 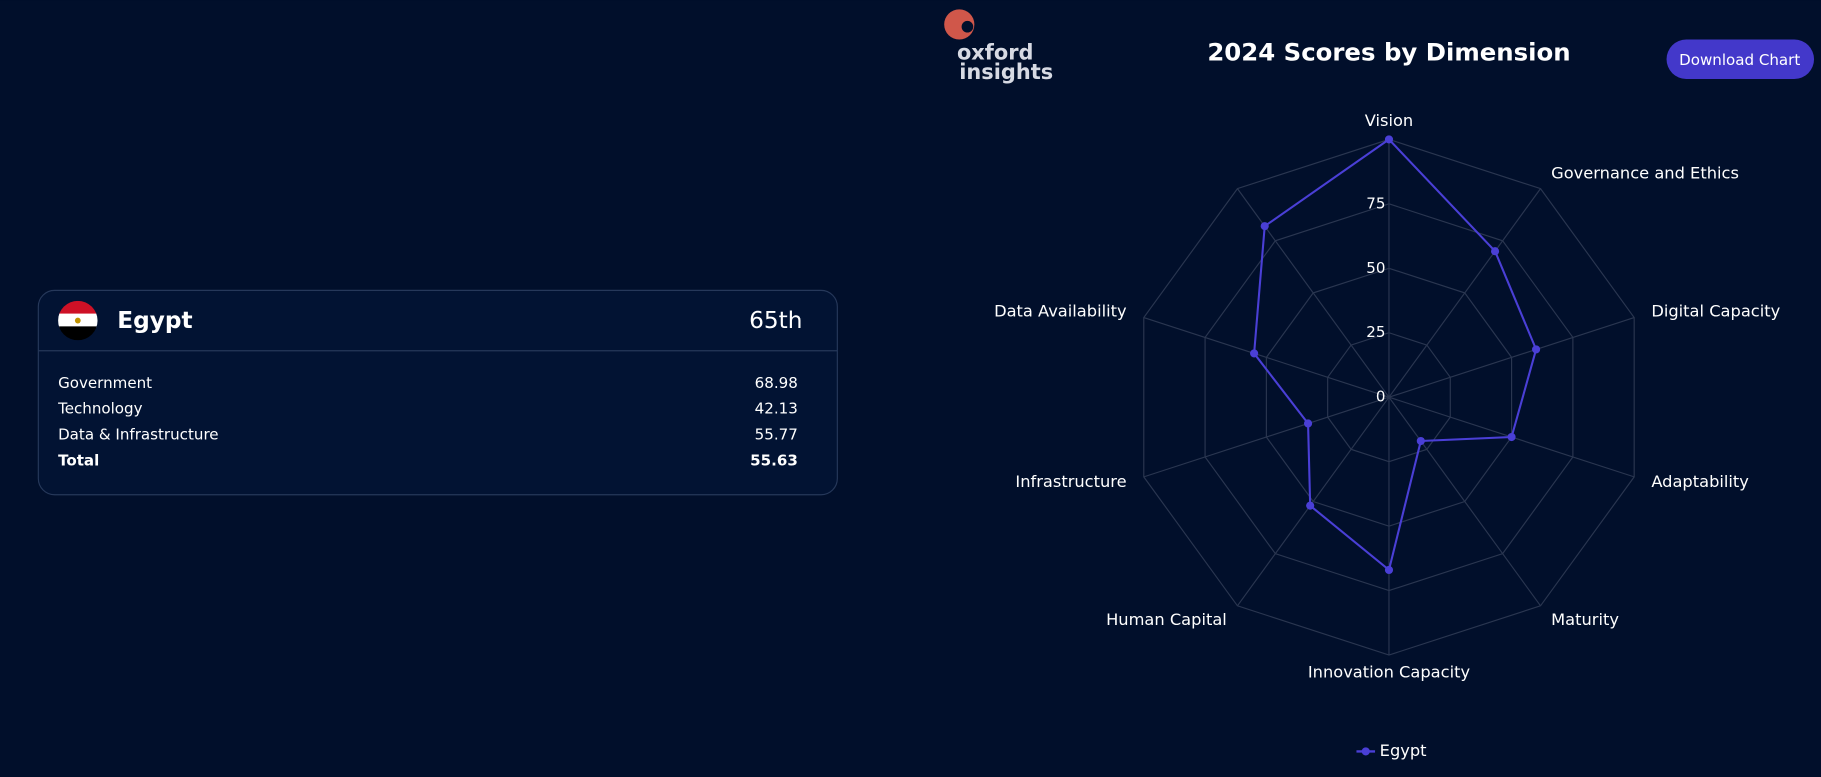 I want to click on legend-label: Egypt, so click(x=1403, y=750).